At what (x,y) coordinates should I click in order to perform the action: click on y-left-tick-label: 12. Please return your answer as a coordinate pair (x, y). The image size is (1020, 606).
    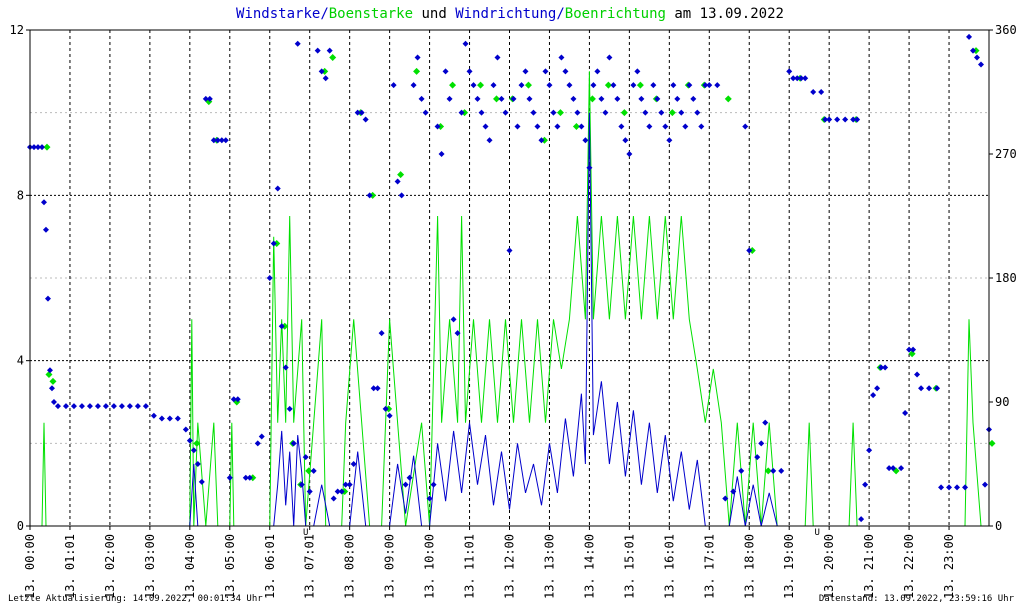
    Looking at the image, I should click on (17, 30).